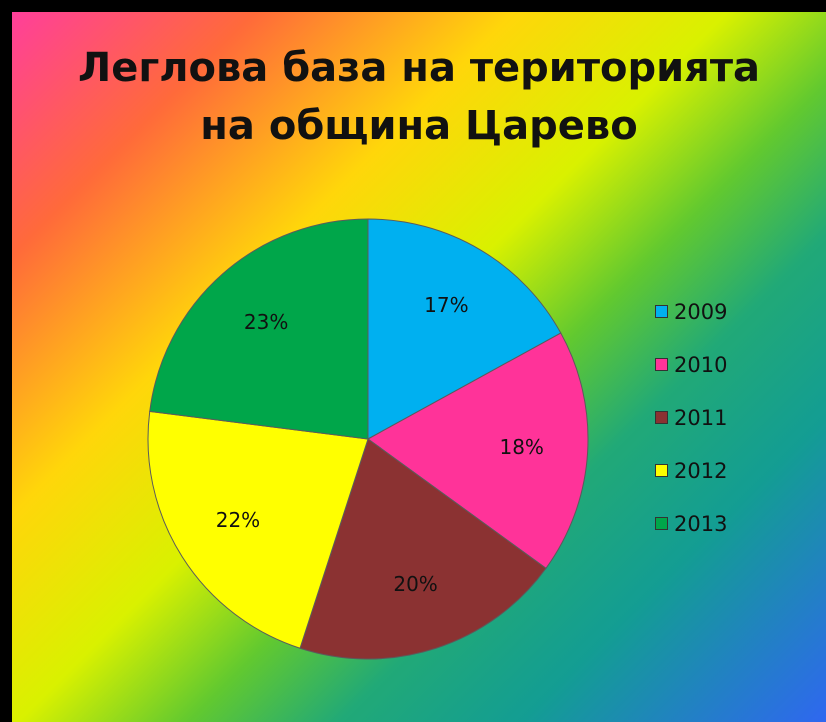 The image size is (826, 722). What do you see at coordinates (521, 447) in the screenshot?
I see `pie-label-2010: 18%` at bounding box center [521, 447].